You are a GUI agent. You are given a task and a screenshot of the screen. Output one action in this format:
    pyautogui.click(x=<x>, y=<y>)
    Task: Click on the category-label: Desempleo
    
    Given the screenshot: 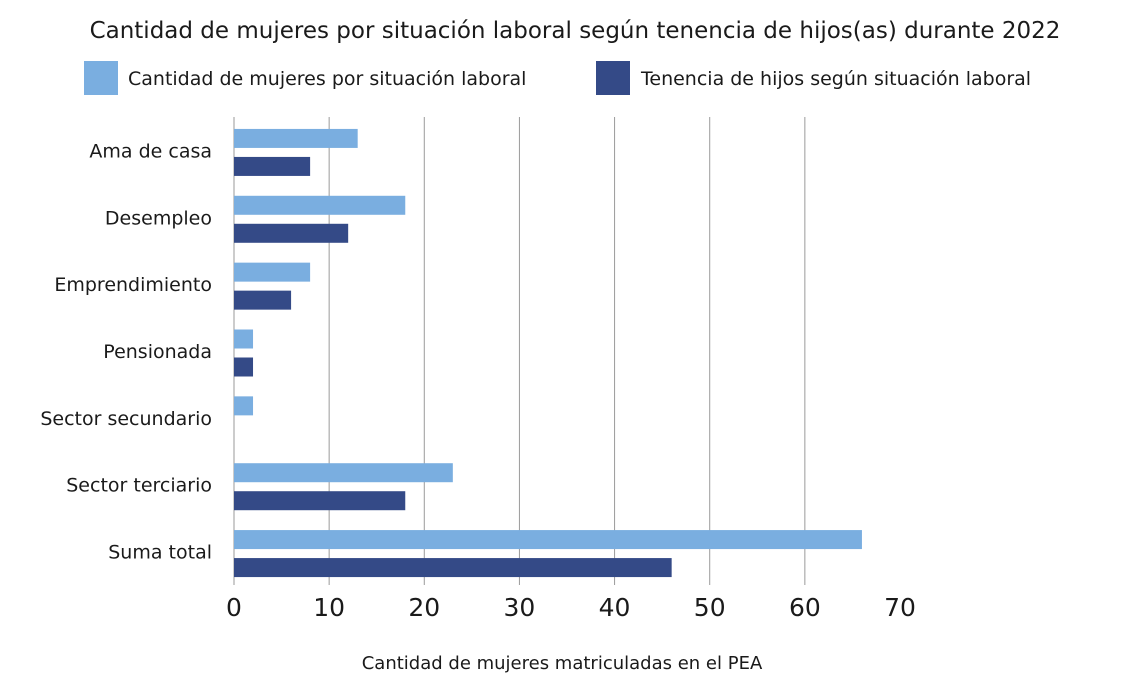 What is the action you would take?
    pyautogui.click(x=158, y=218)
    